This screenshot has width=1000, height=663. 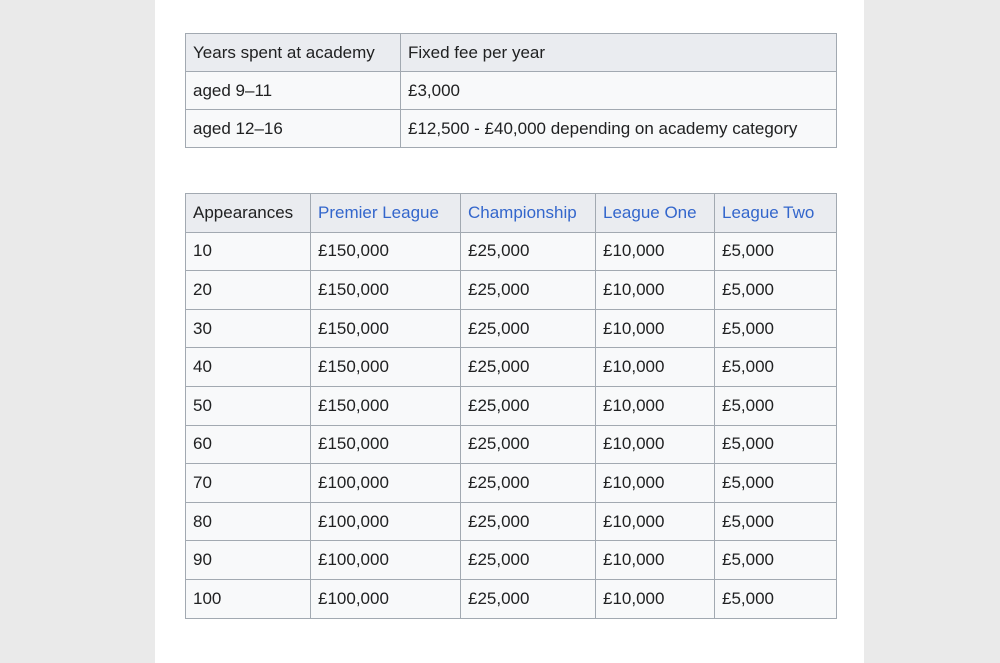 I want to click on table-cell: 60, so click(x=248, y=444).